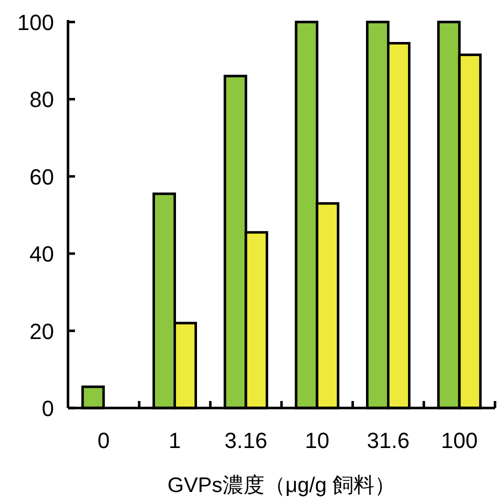  I want to click on y-tick-label: 80, so click(42, 99).